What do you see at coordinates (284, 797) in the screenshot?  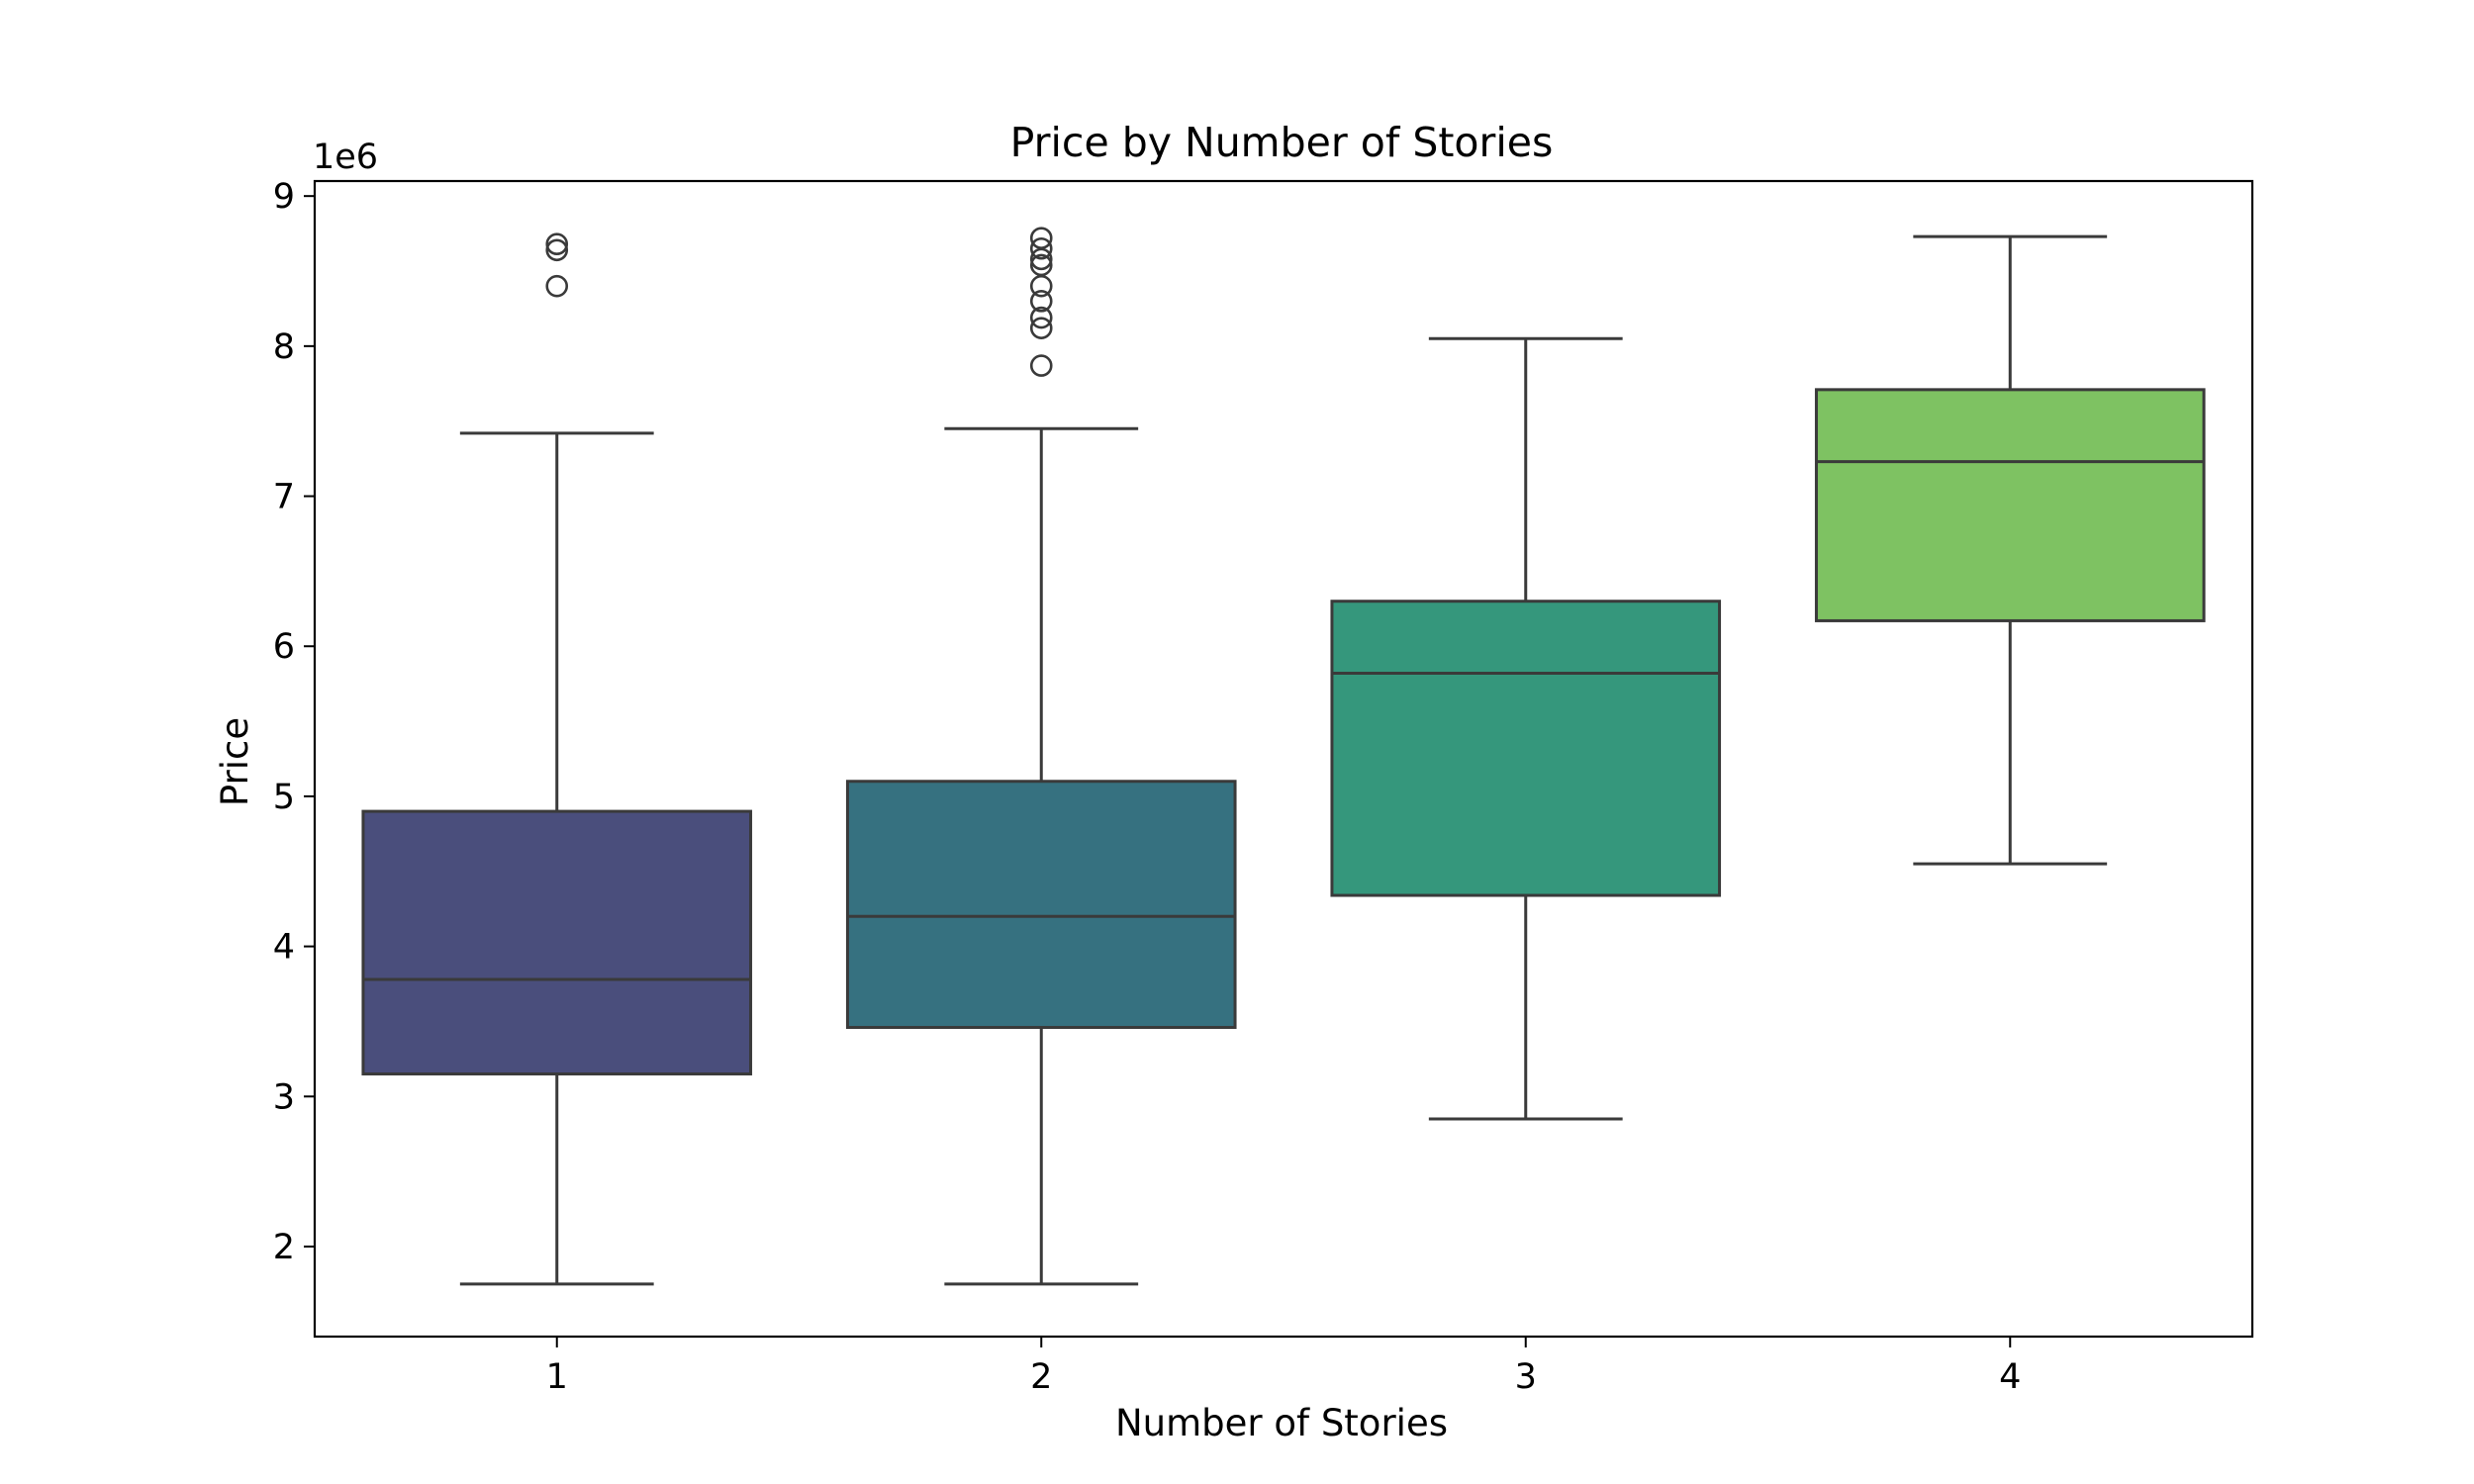 I see `y-tick-label: 5` at bounding box center [284, 797].